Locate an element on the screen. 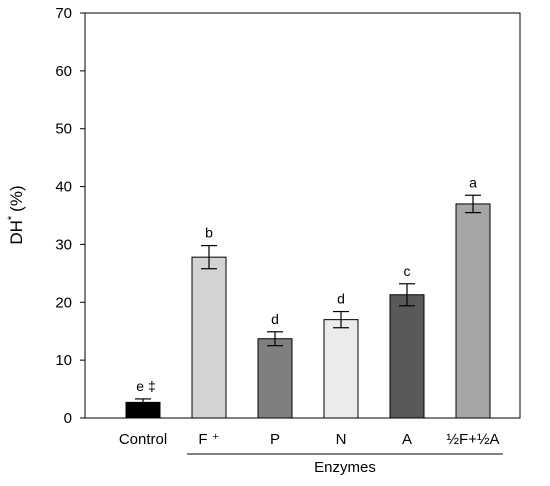  significance-label: a is located at coordinates (473, 182).